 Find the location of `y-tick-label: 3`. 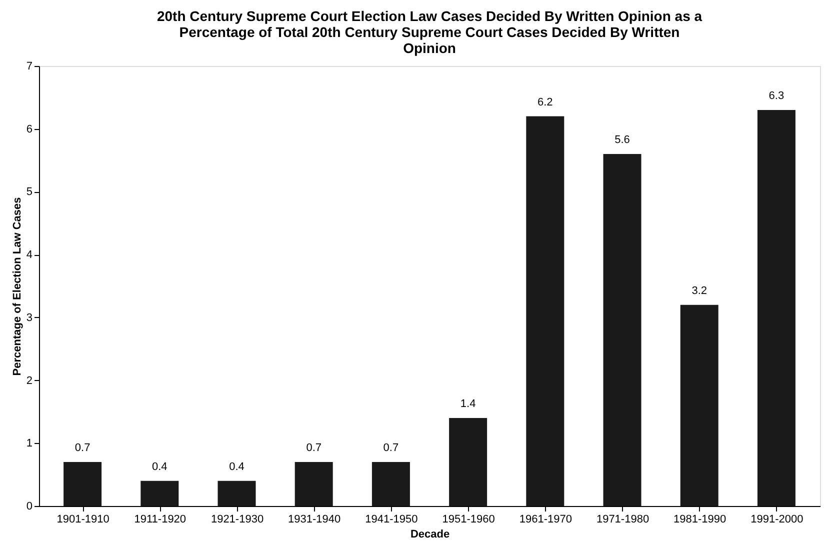

y-tick-label: 3 is located at coordinates (29, 318).